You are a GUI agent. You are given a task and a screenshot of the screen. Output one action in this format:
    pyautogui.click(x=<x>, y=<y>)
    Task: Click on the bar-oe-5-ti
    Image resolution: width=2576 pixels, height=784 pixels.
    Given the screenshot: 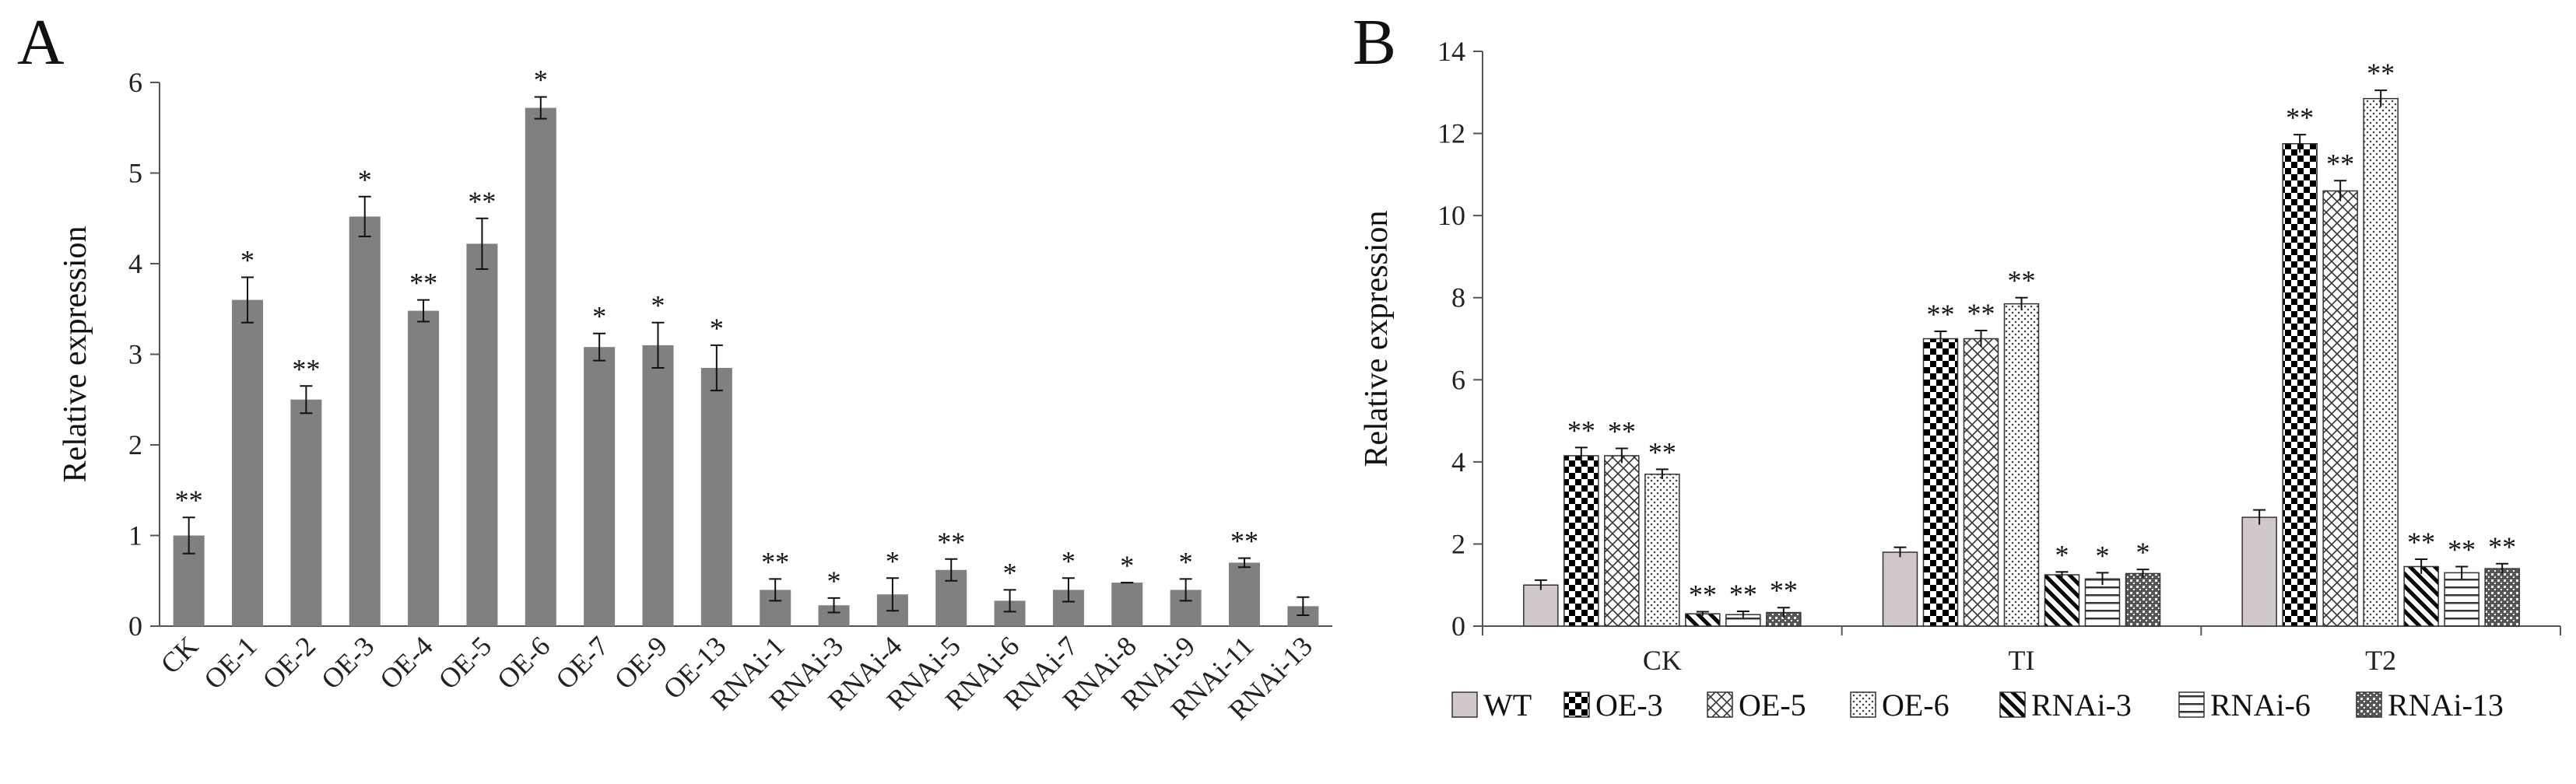 What is the action you would take?
    pyautogui.click(x=1981, y=483)
    